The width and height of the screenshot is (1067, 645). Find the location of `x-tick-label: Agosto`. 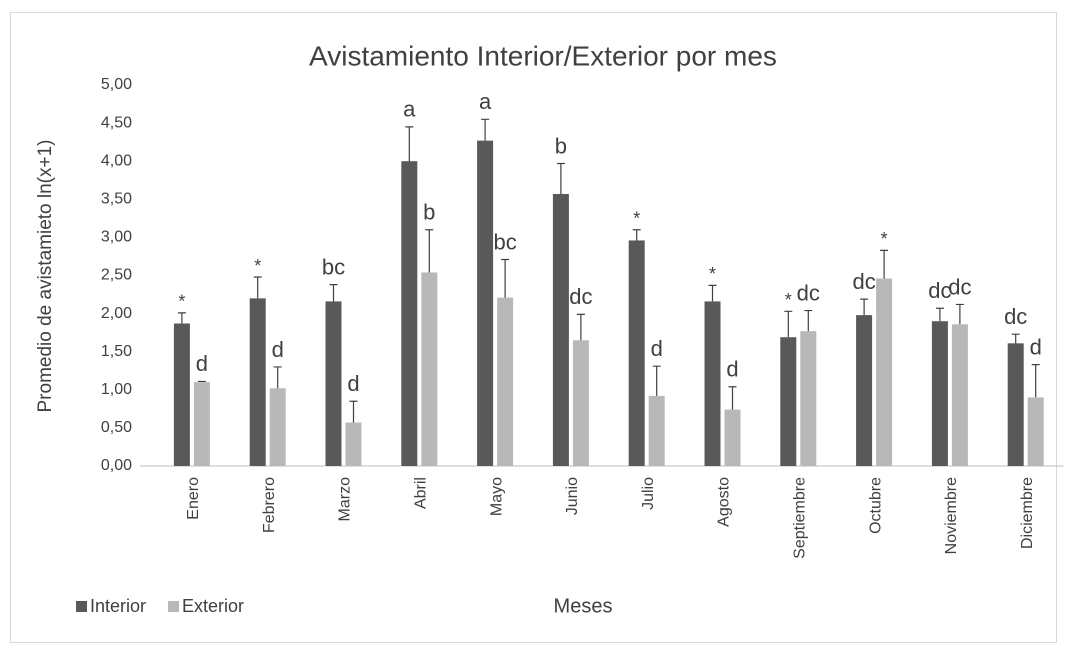

x-tick-label: Agosto is located at coordinates (724, 502).